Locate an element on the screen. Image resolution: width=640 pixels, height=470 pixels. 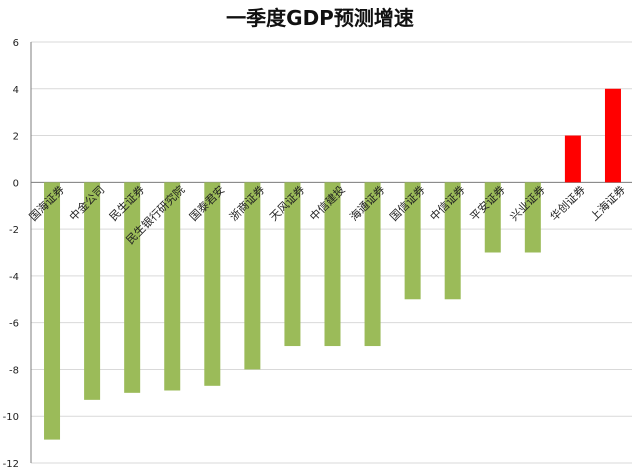
y-tick-label: 4 is located at coordinates (16, 90).